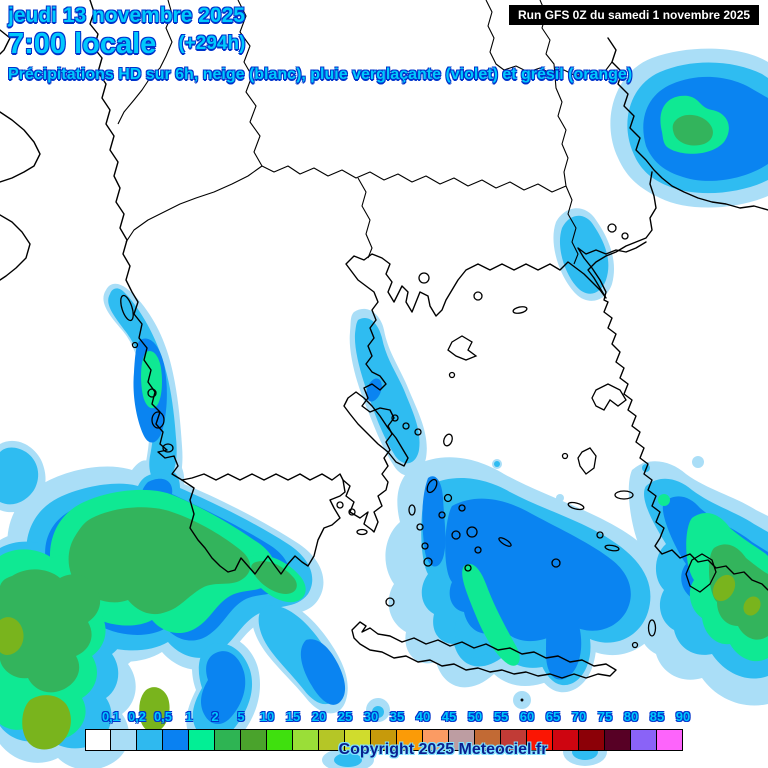 This screenshot has width=768, height=768. I want to click on legend-value: 25, so click(345, 716).